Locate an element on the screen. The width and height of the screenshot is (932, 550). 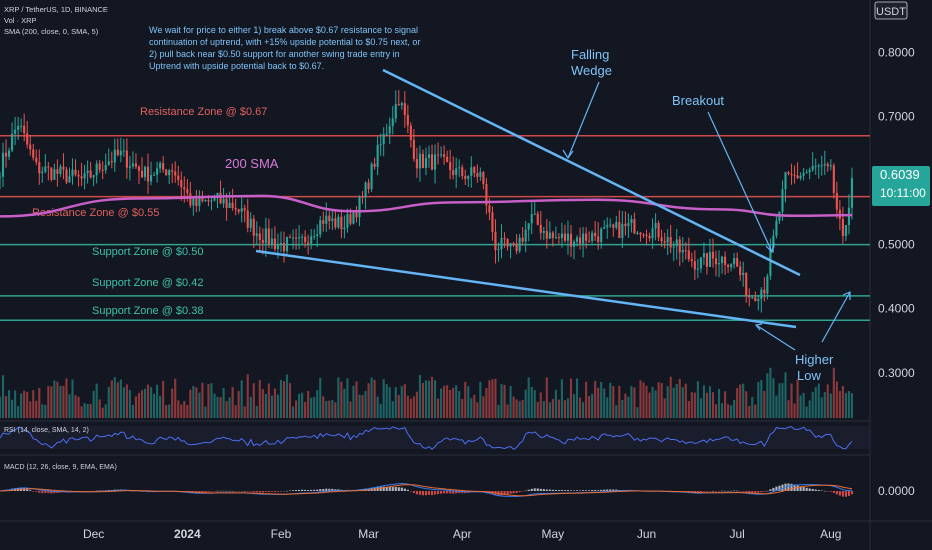
last-price-badge is located at coordinates (901, 186).